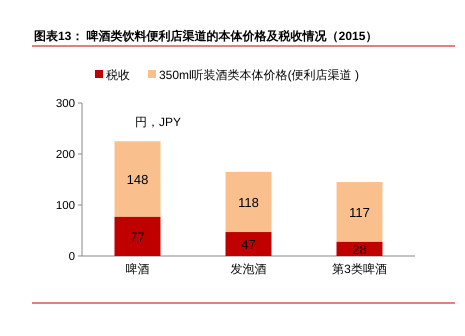 The image size is (465, 336). I want to click on data-label: 118, so click(248, 202).